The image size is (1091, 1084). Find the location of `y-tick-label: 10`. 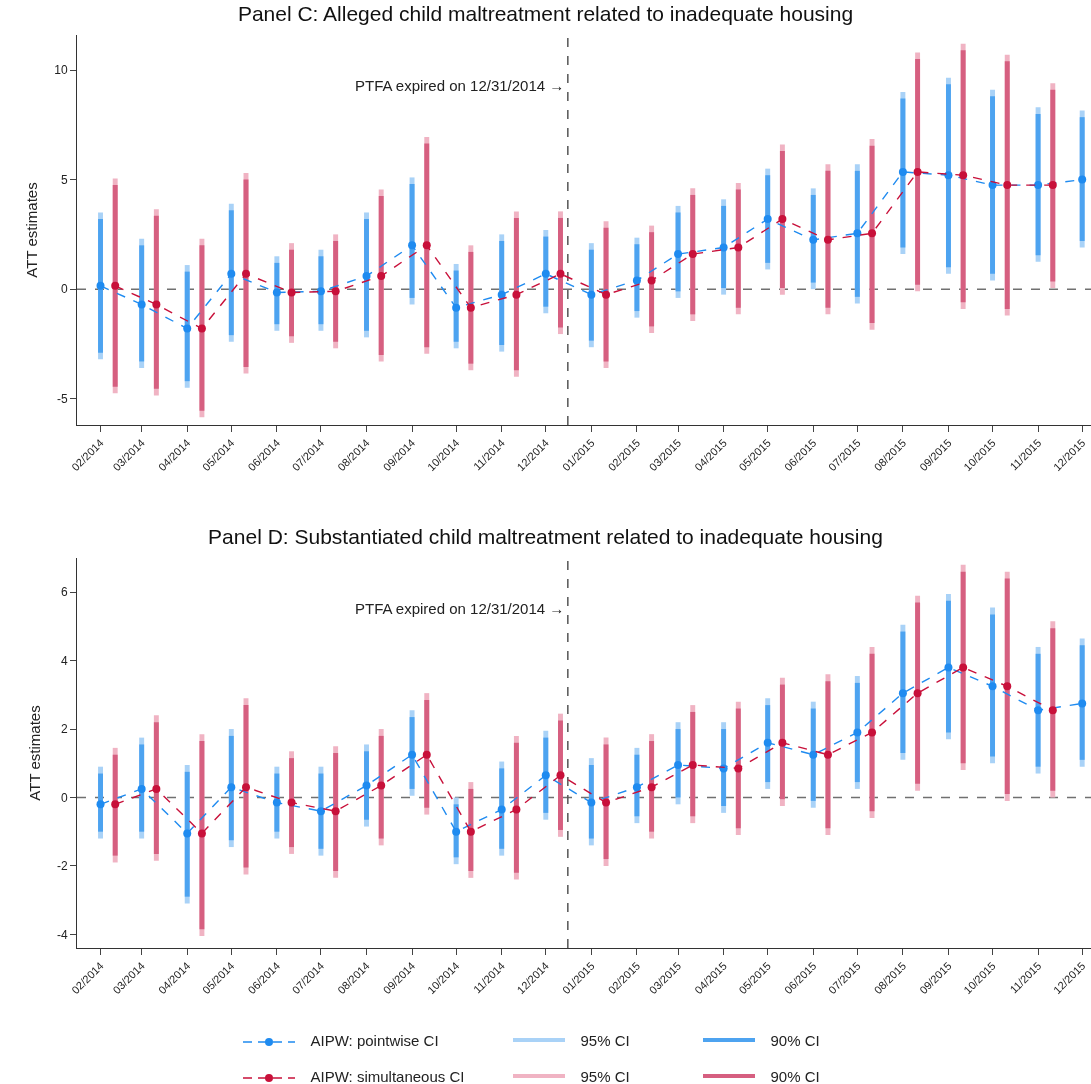

y-tick-label: 10 is located at coordinates (61, 70).